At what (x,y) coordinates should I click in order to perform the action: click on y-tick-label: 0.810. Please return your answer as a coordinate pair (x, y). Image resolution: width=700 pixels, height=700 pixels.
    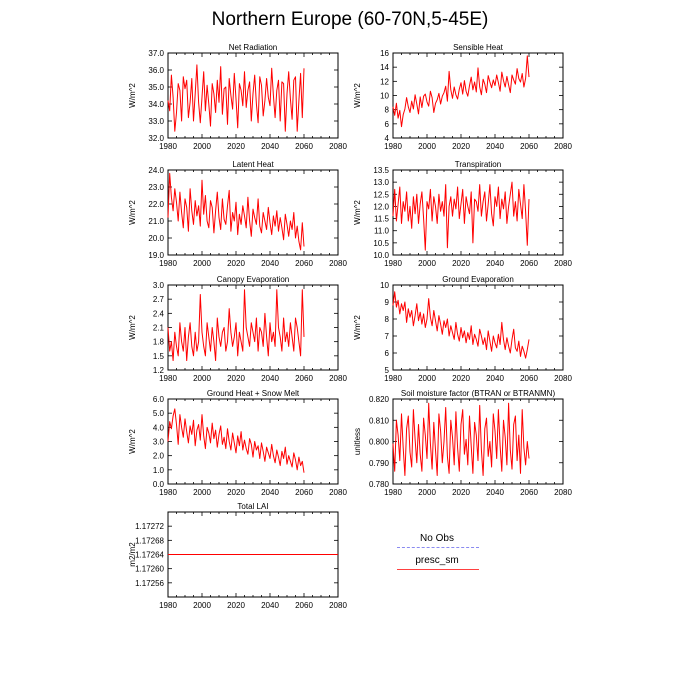
    Looking at the image, I should click on (379, 420).